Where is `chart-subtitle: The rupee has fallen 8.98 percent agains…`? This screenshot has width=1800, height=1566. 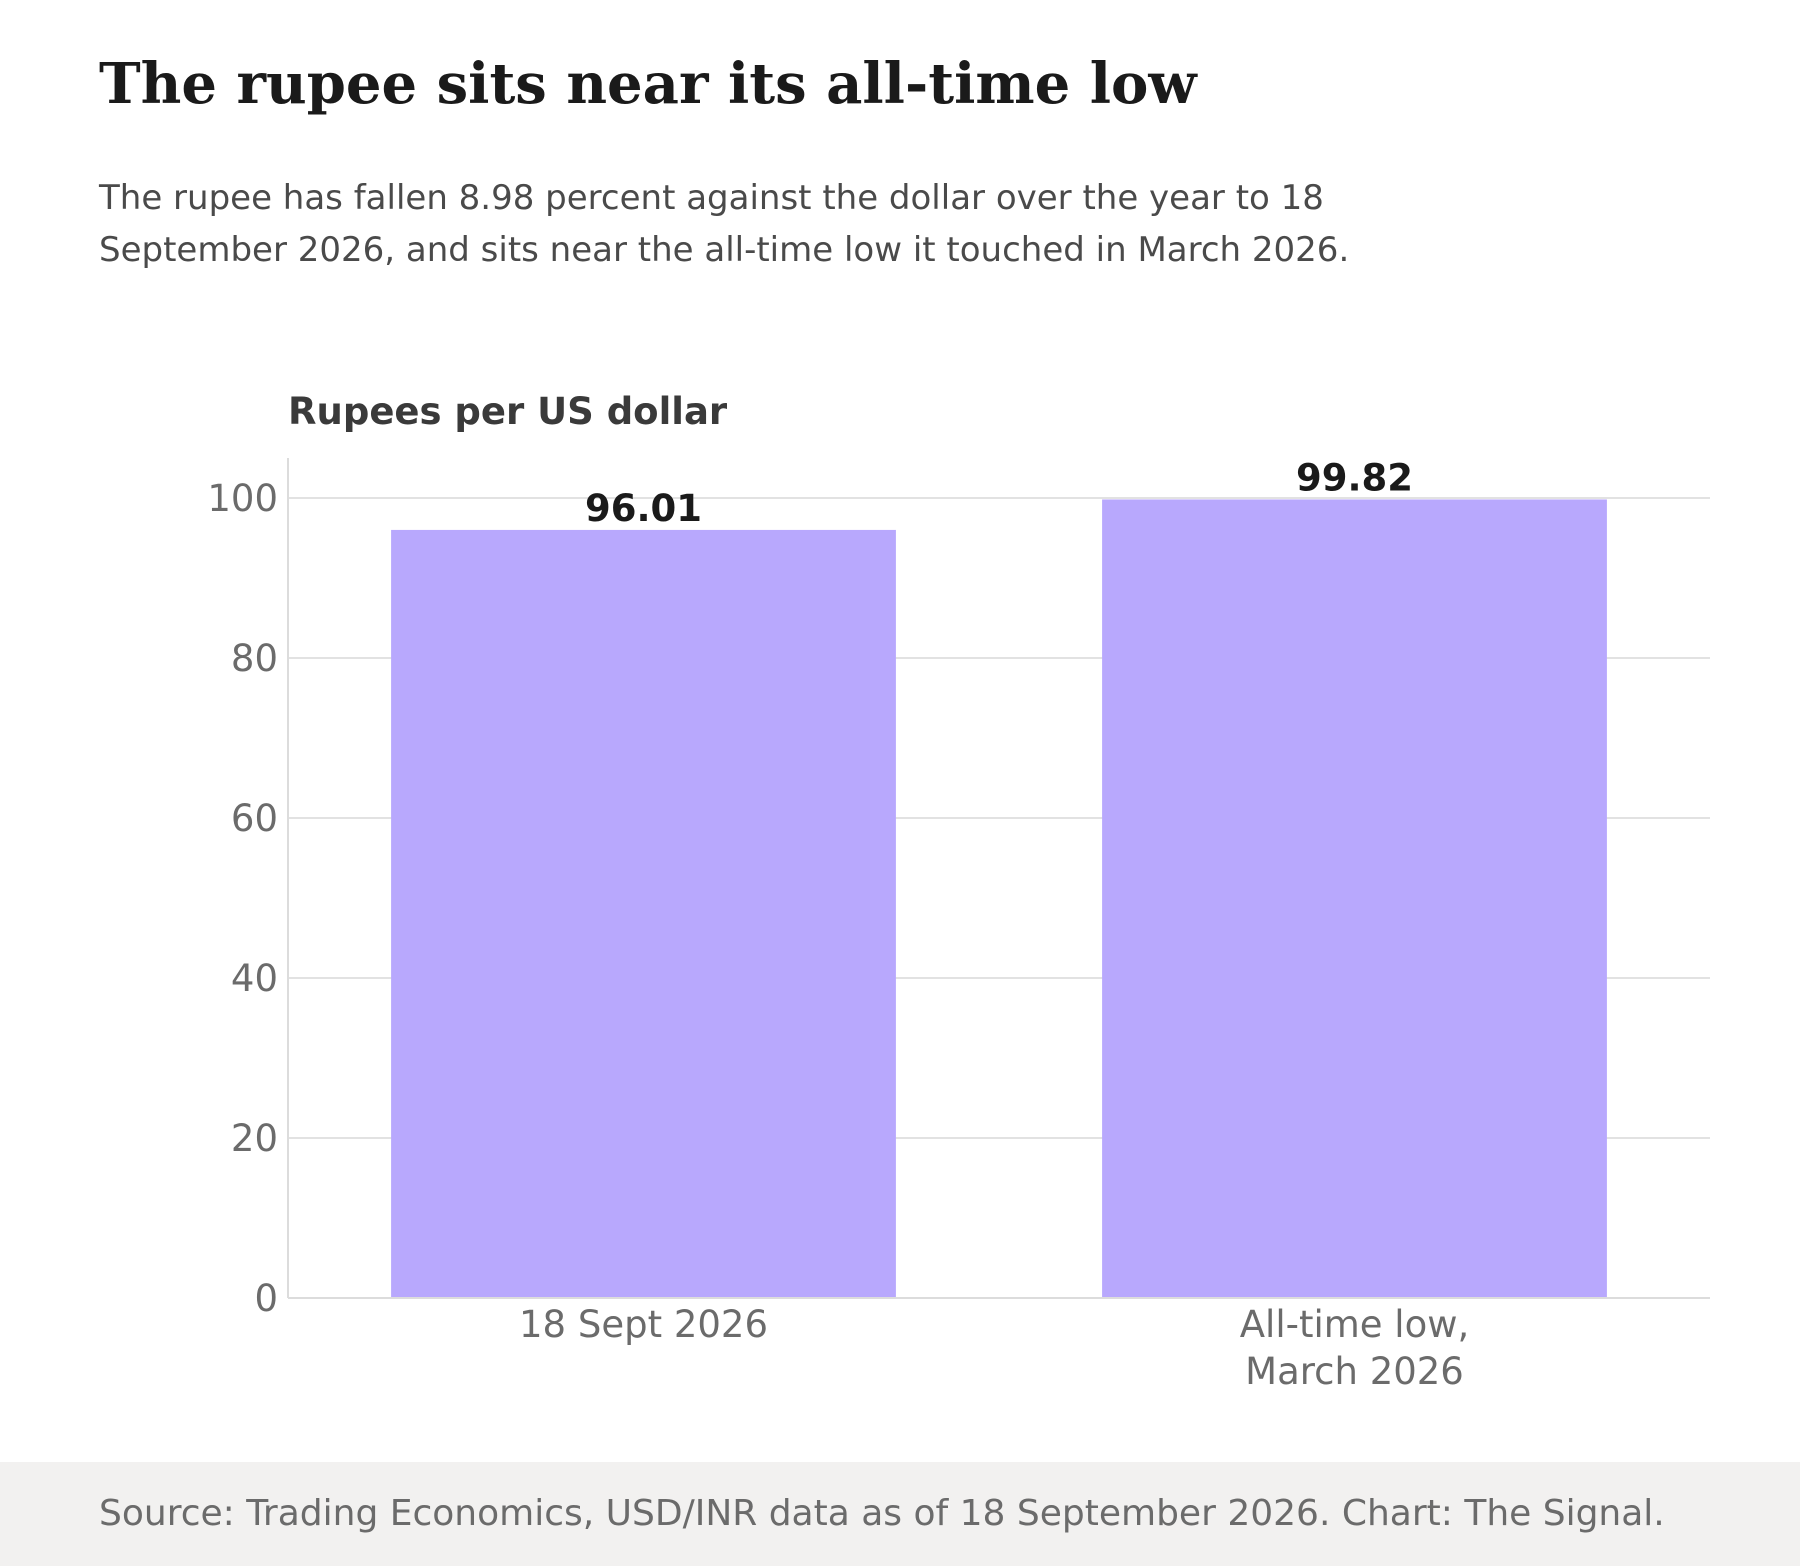 chart-subtitle: The rupee has fallen 8.98 percent agains… is located at coordinates (724, 224).